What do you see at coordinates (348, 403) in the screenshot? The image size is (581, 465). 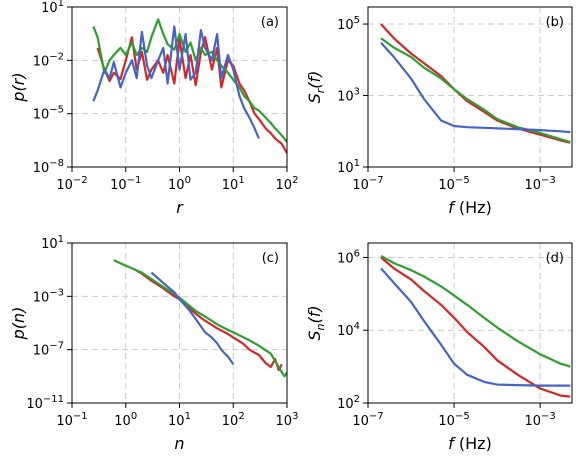 I see `y-tick-label: 10²` at bounding box center [348, 403].